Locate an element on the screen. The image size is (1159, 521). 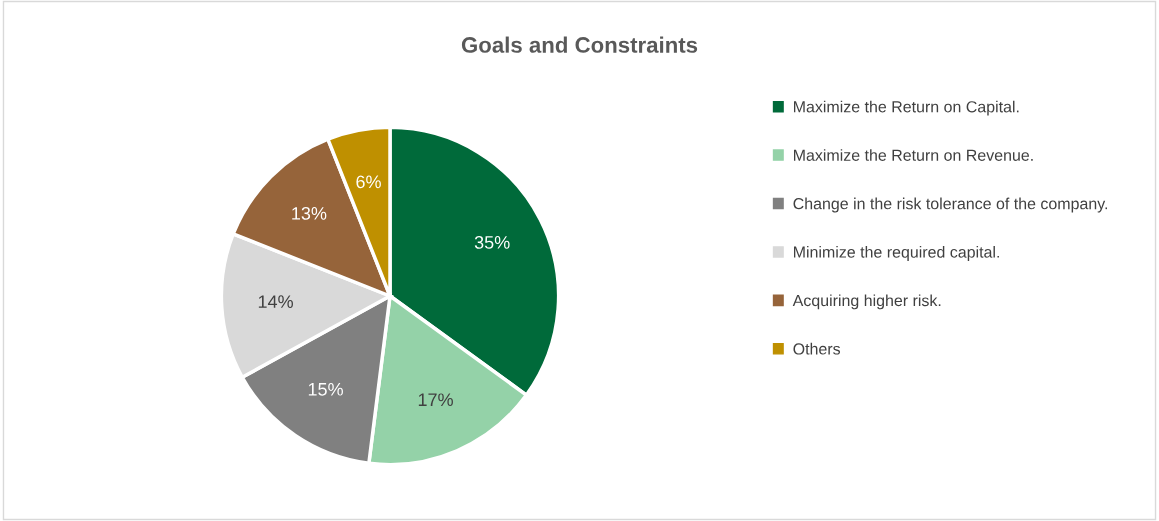
legend-label: Change in the risk tolerance of the company. is located at coordinates (950, 205).